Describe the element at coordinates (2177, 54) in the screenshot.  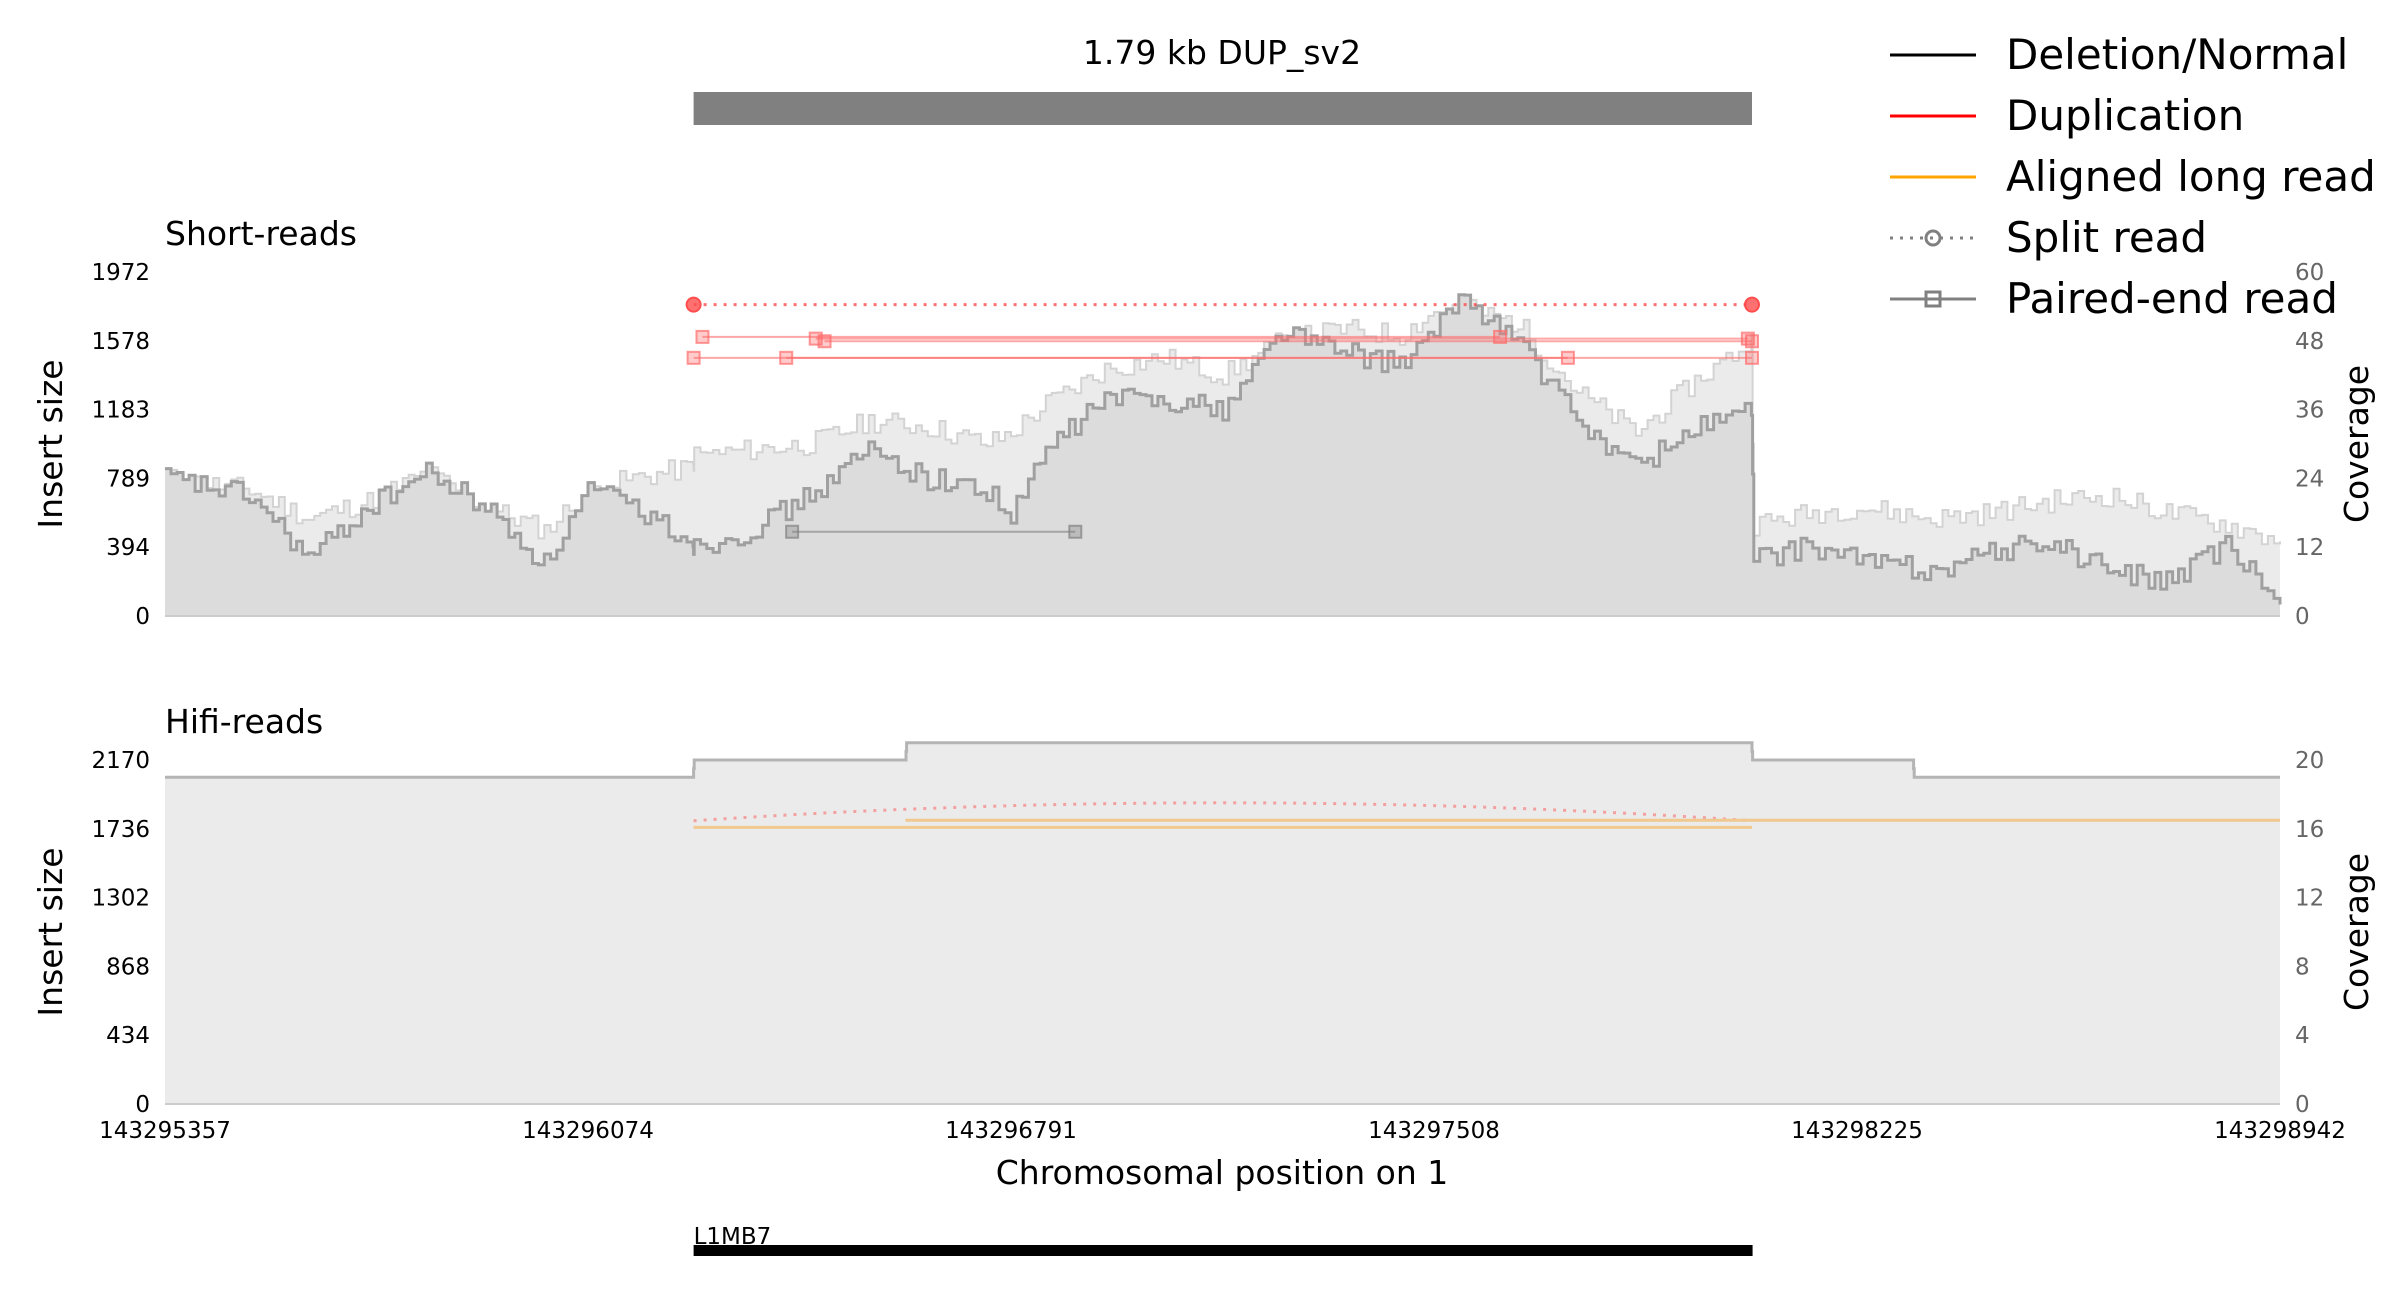
I see `legend-label: Deletion/Normal` at that location.